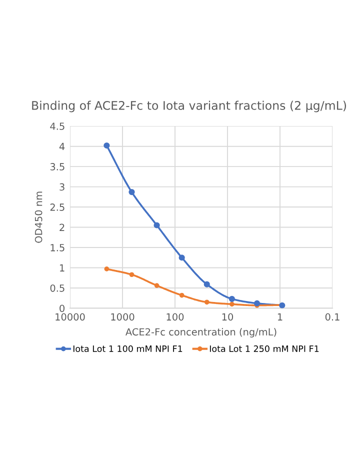 This screenshot has height=467, width=350. I want to click on y-tick-label: 1.5, so click(57, 248).